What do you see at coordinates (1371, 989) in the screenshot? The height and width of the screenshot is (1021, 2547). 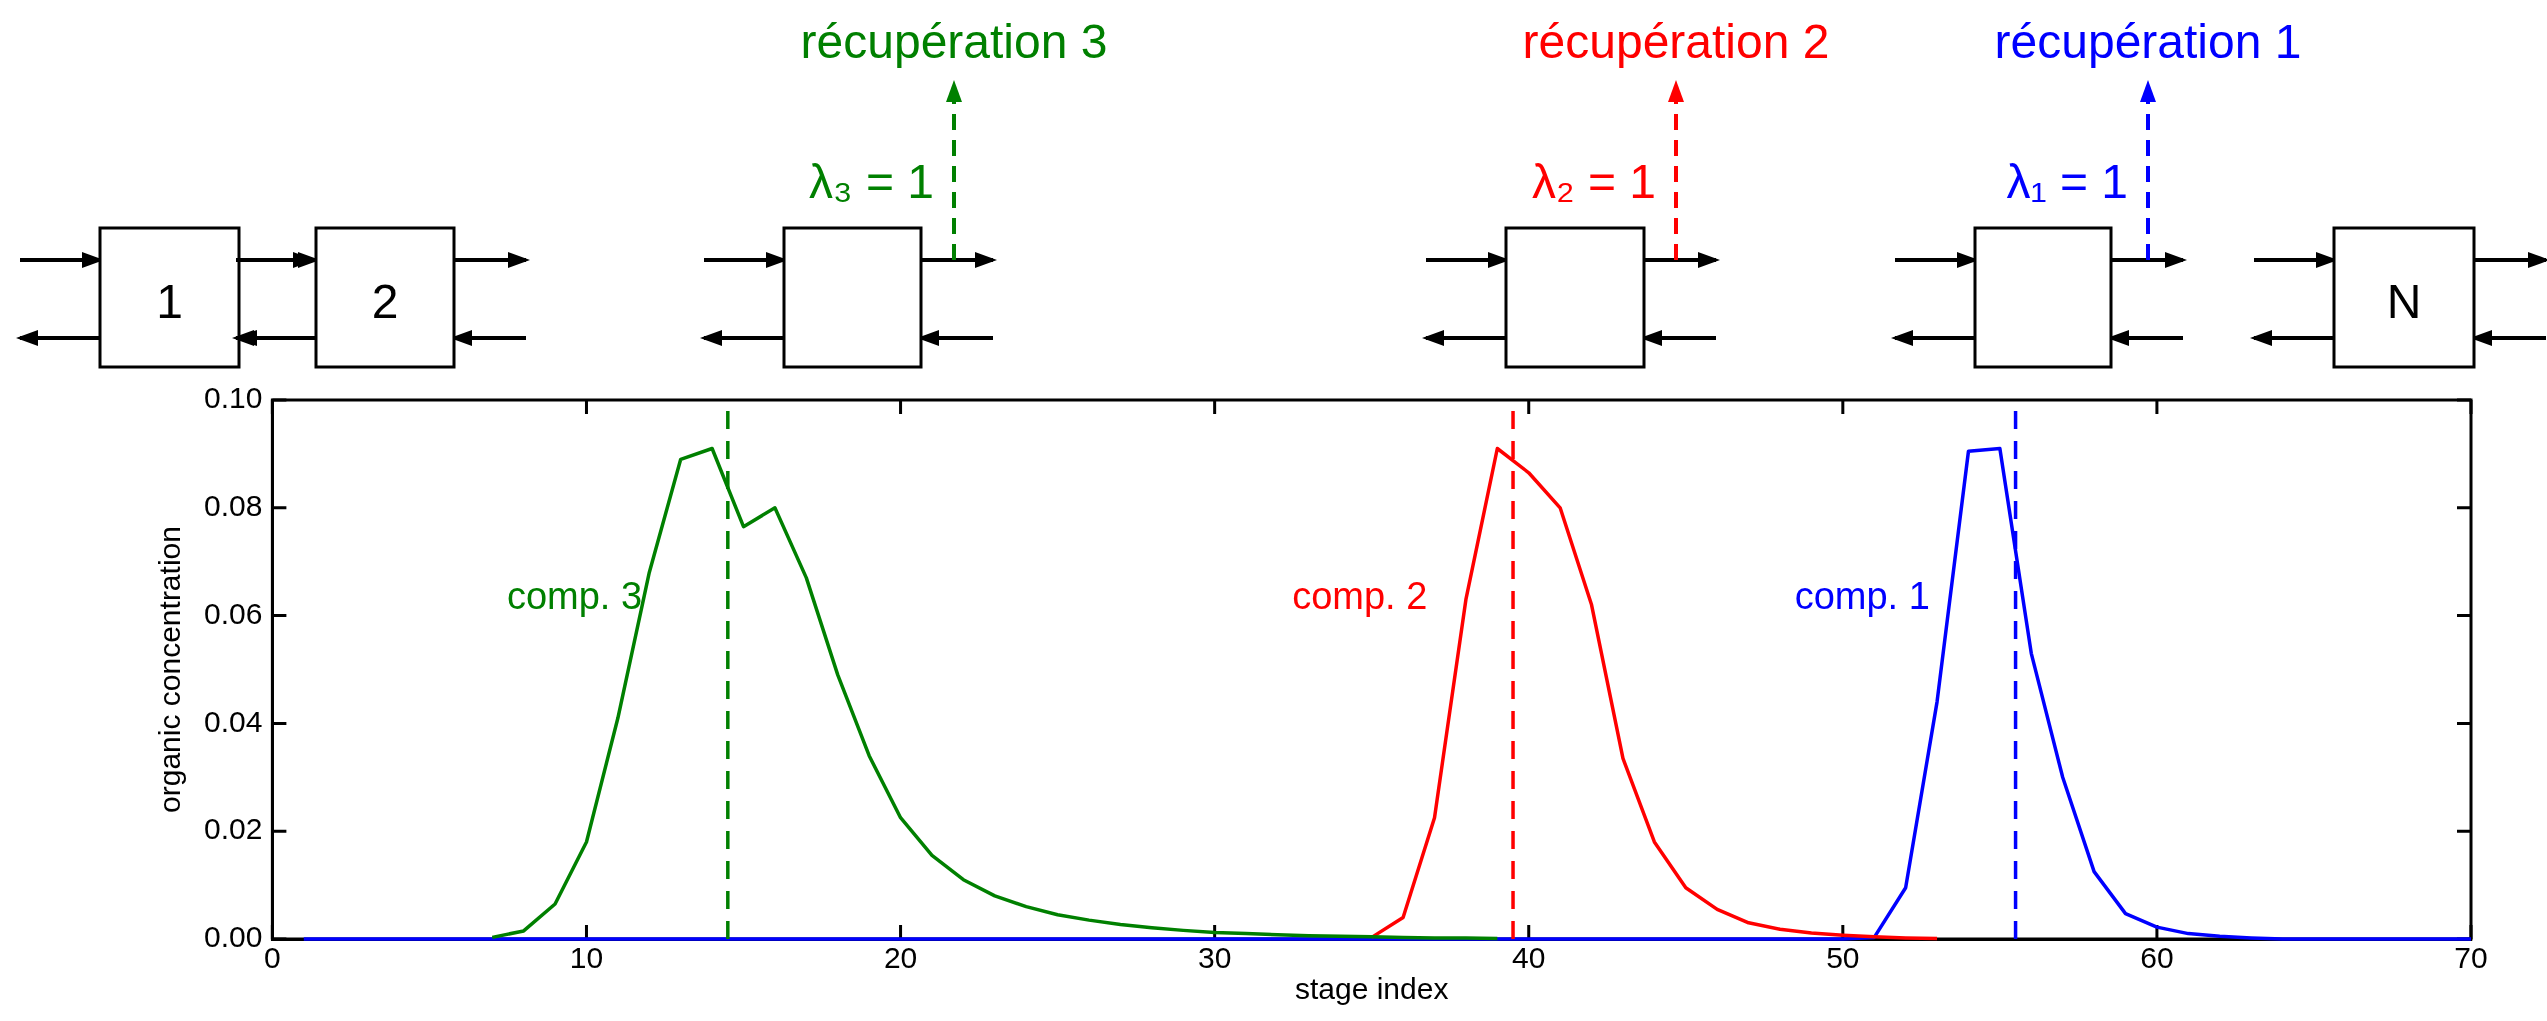 I see `x-axis-title: stage index` at bounding box center [1371, 989].